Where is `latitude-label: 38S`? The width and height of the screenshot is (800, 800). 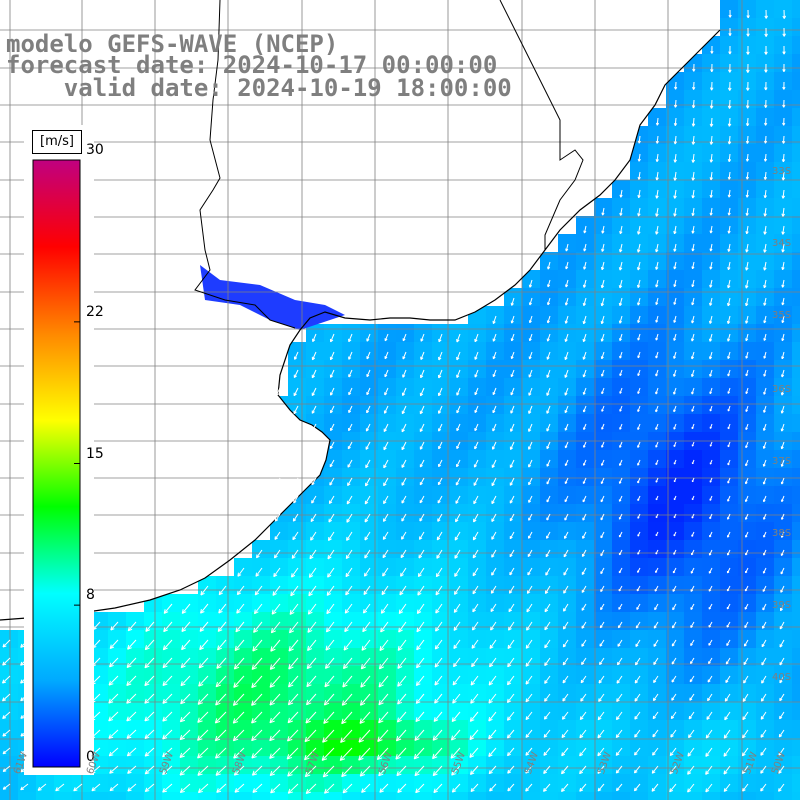 latitude-label: 38S is located at coordinates (782, 533).